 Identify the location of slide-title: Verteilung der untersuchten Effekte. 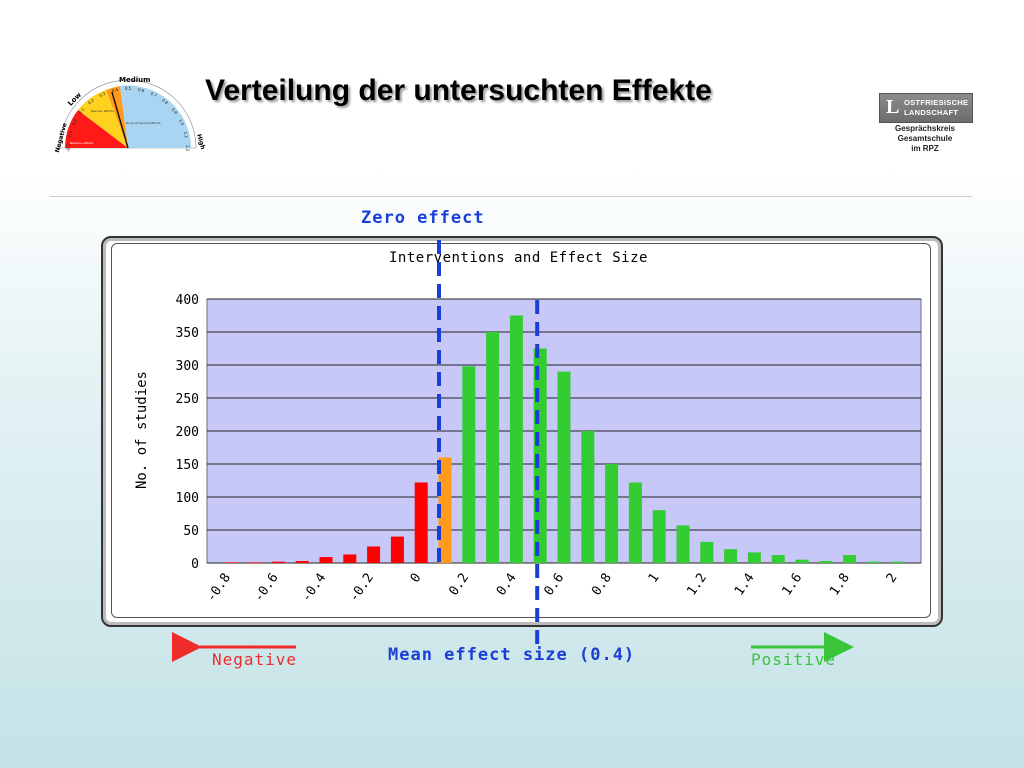
(458, 90).